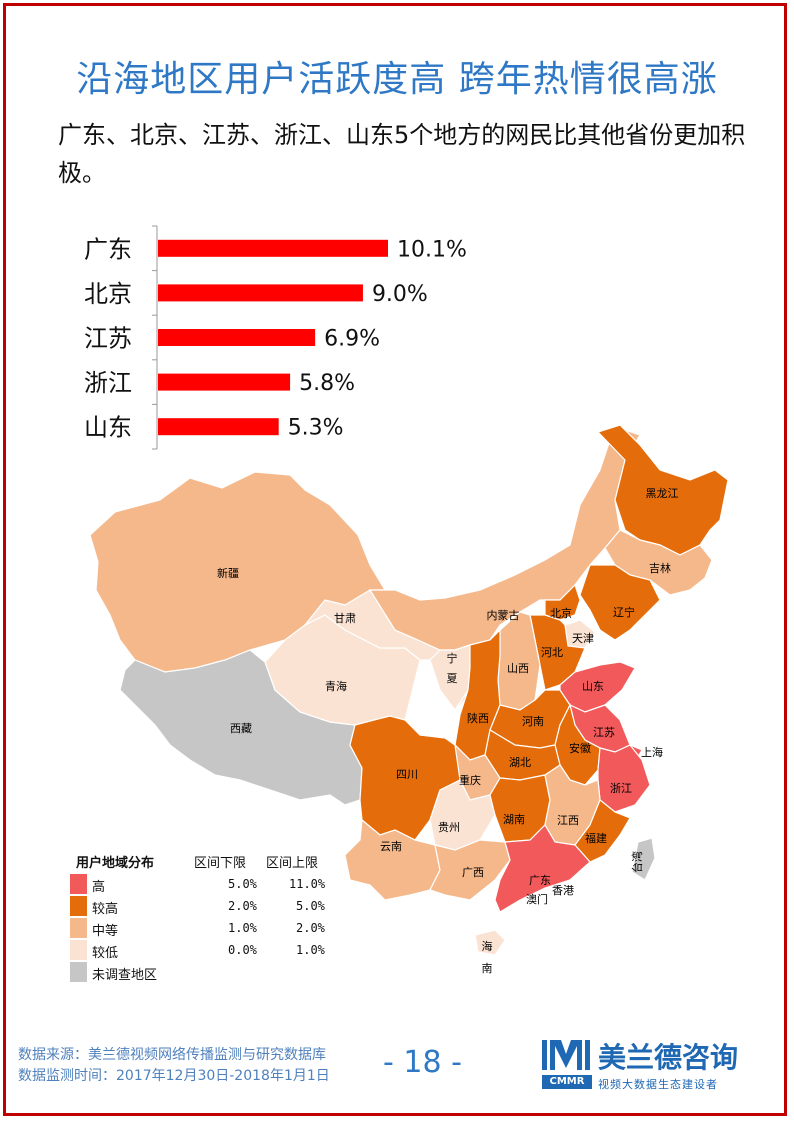 This screenshot has width=794, height=1123. I want to click on bar-山东, so click(218, 427).